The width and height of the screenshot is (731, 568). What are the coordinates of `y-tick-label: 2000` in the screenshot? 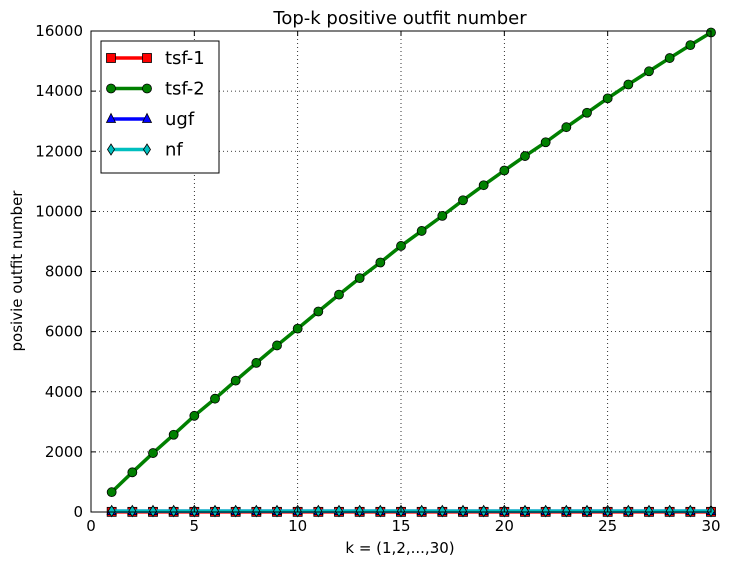 It's located at (64, 452).